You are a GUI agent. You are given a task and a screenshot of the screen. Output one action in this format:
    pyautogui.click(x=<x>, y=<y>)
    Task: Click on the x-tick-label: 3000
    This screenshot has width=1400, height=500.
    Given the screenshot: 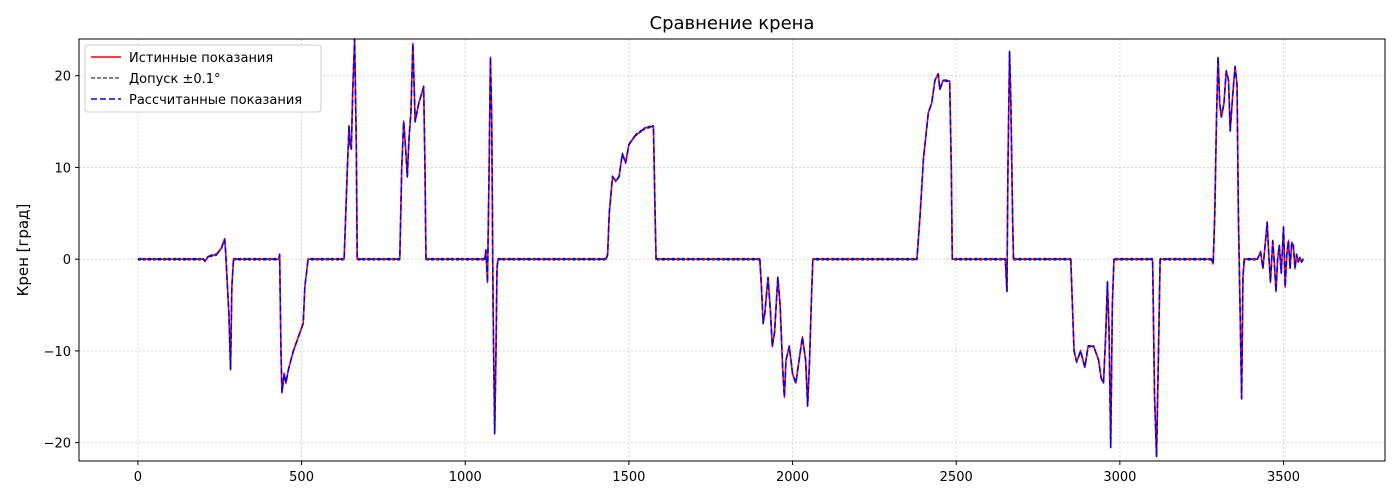 What is the action you would take?
    pyautogui.click(x=1119, y=477)
    